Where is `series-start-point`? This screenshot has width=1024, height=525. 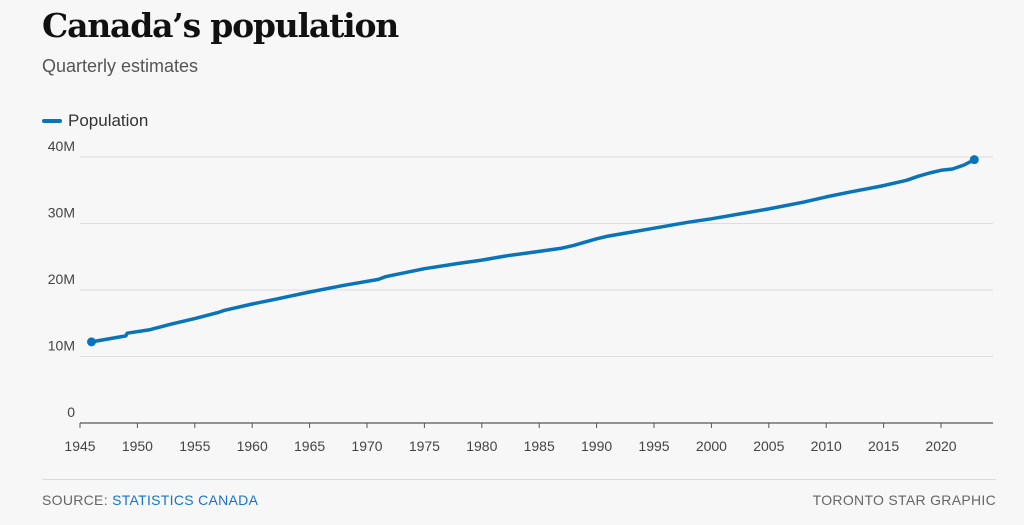 series-start-point is located at coordinates (91, 342).